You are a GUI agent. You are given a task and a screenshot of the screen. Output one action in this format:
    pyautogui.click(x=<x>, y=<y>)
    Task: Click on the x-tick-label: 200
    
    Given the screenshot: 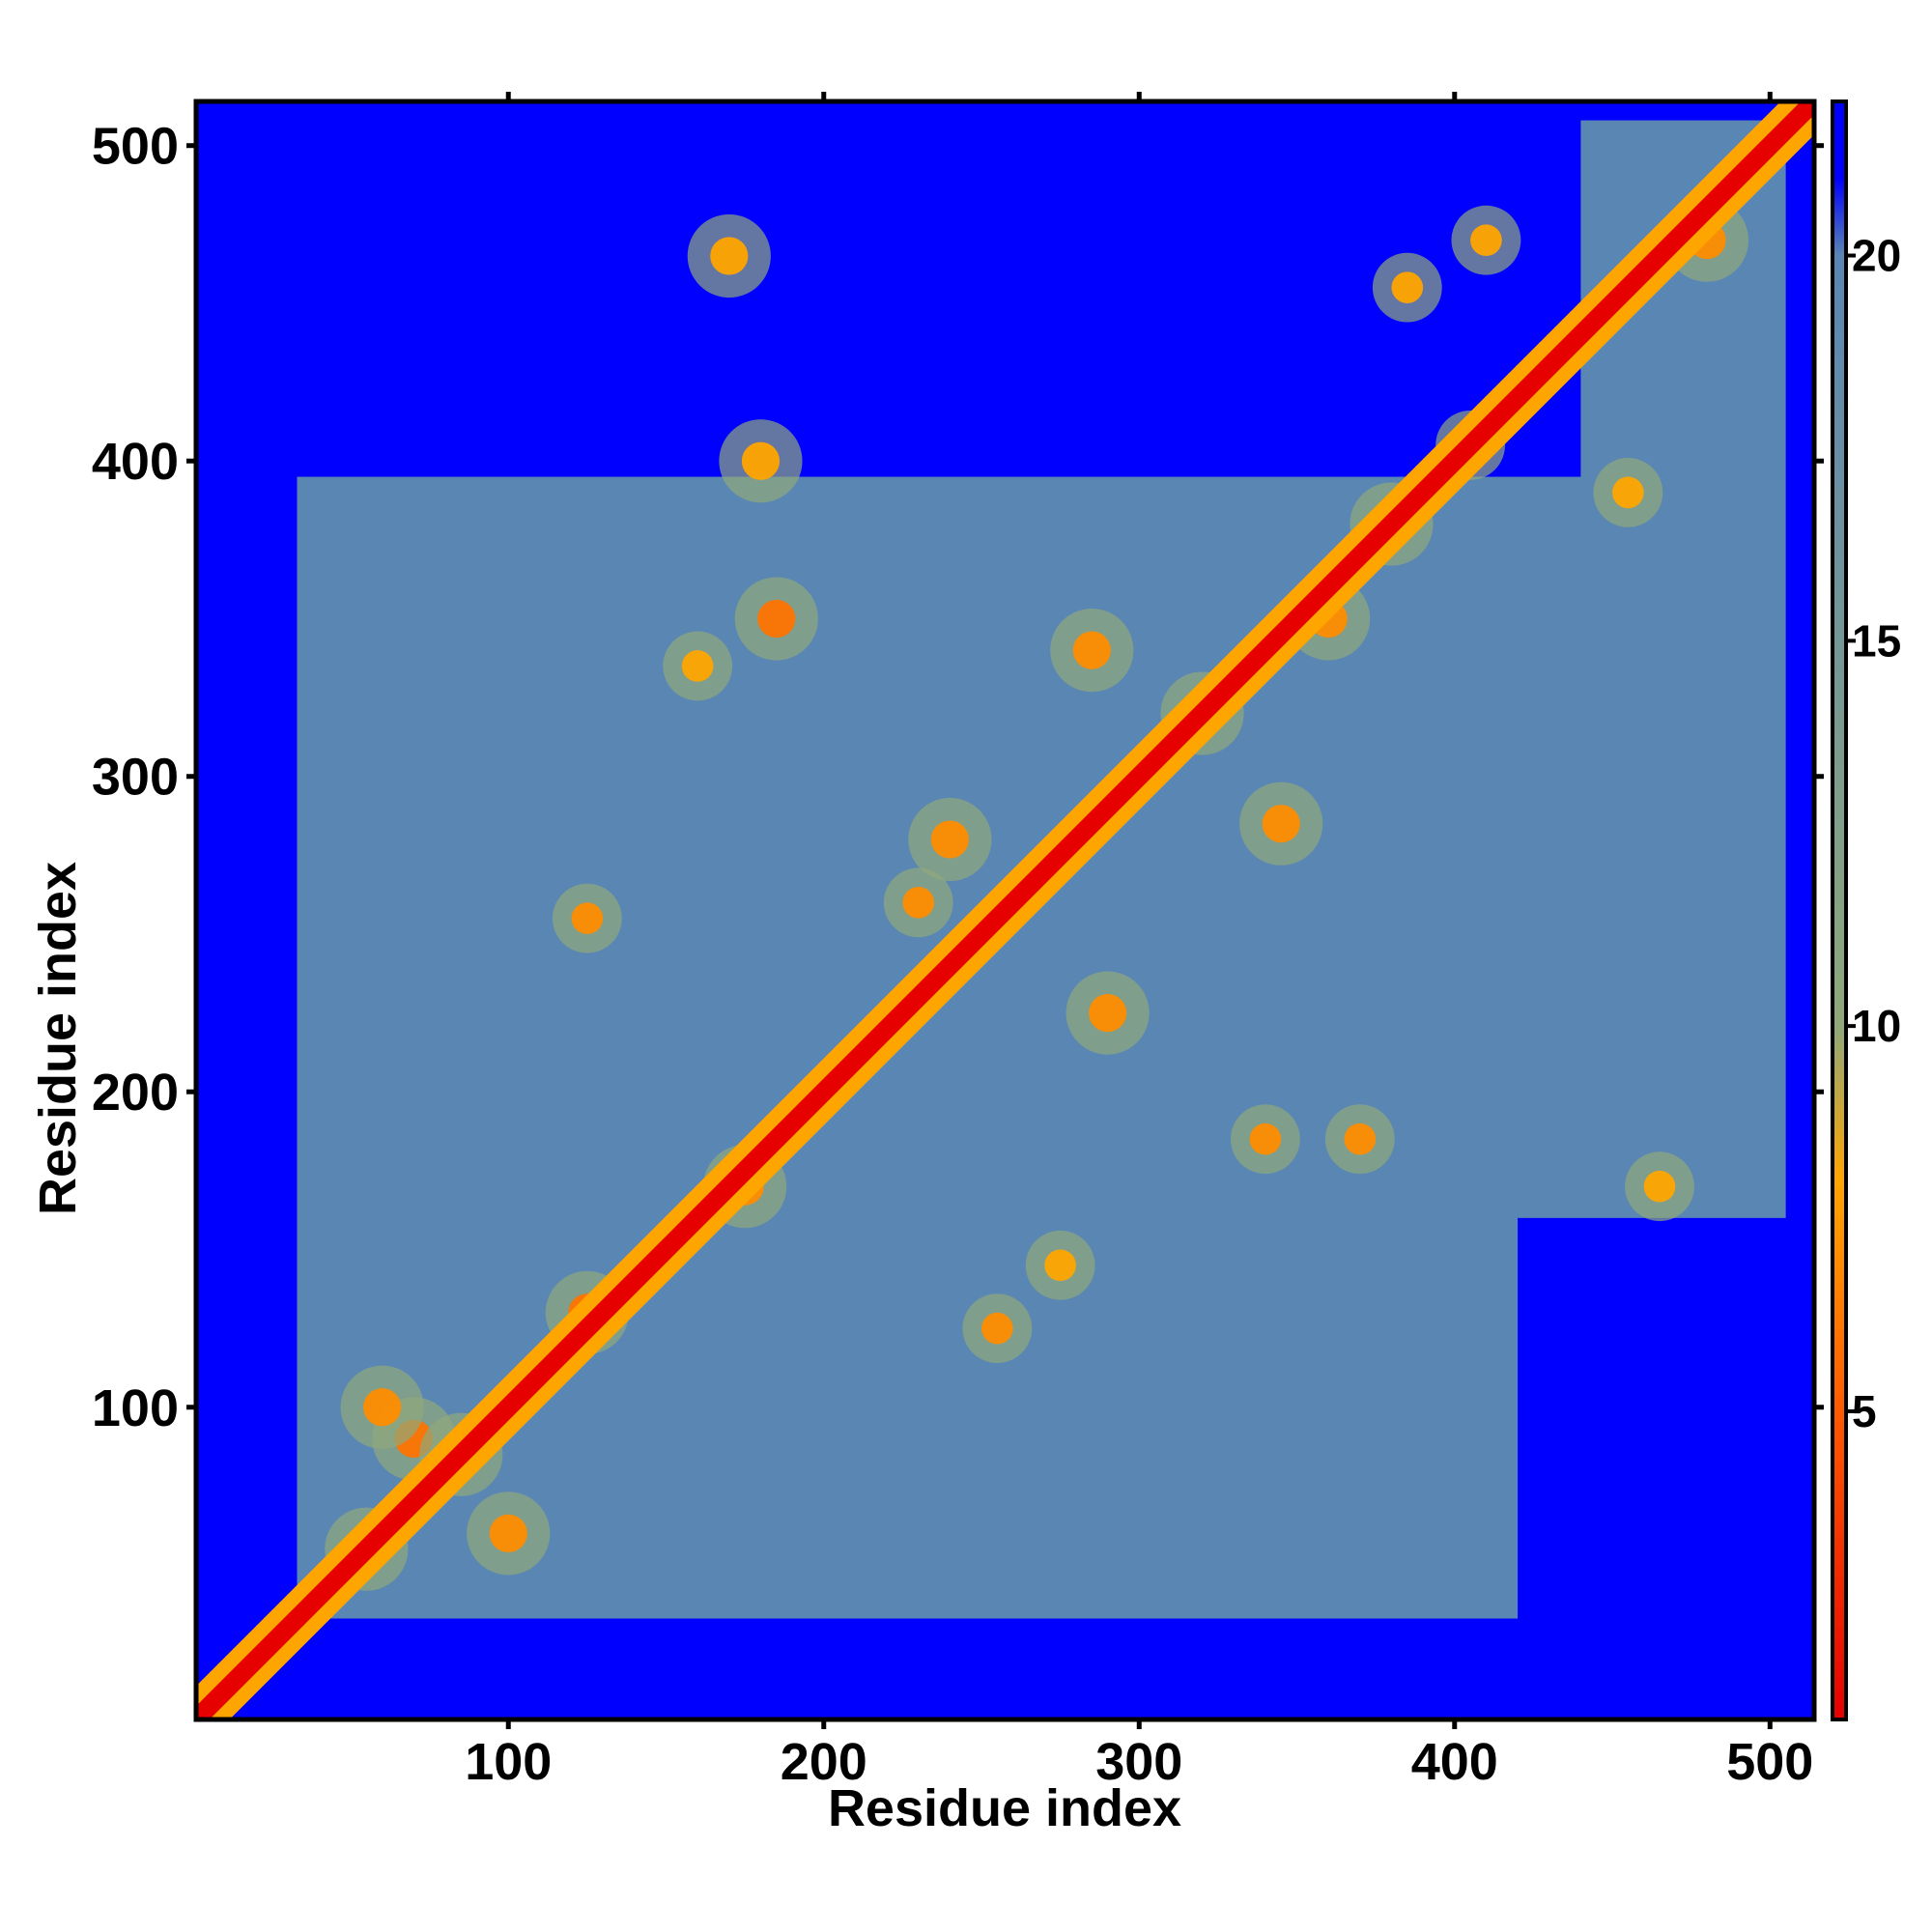 What is the action you would take?
    pyautogui.click(x=824, y=1762)
    